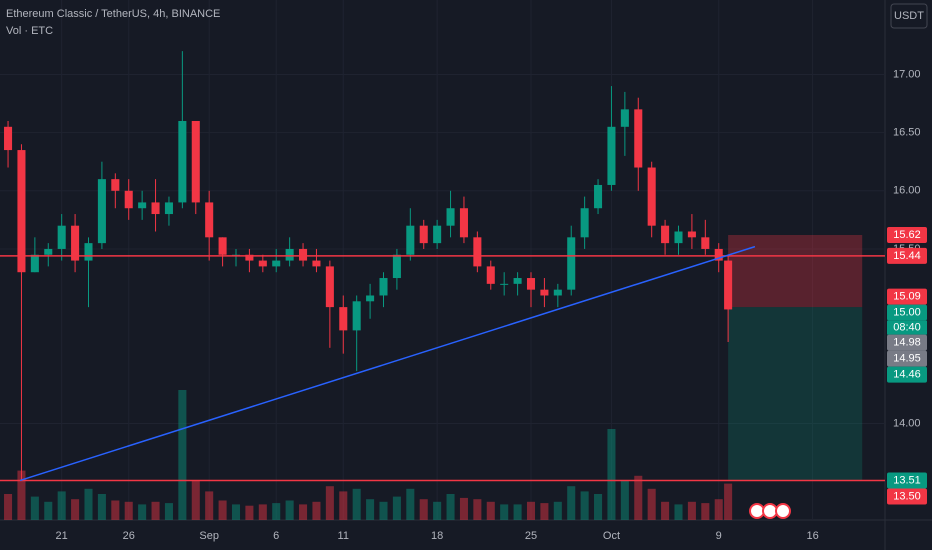 This screenshot has height=550, width=932. I want to click on event-icons, so click(770, 511).